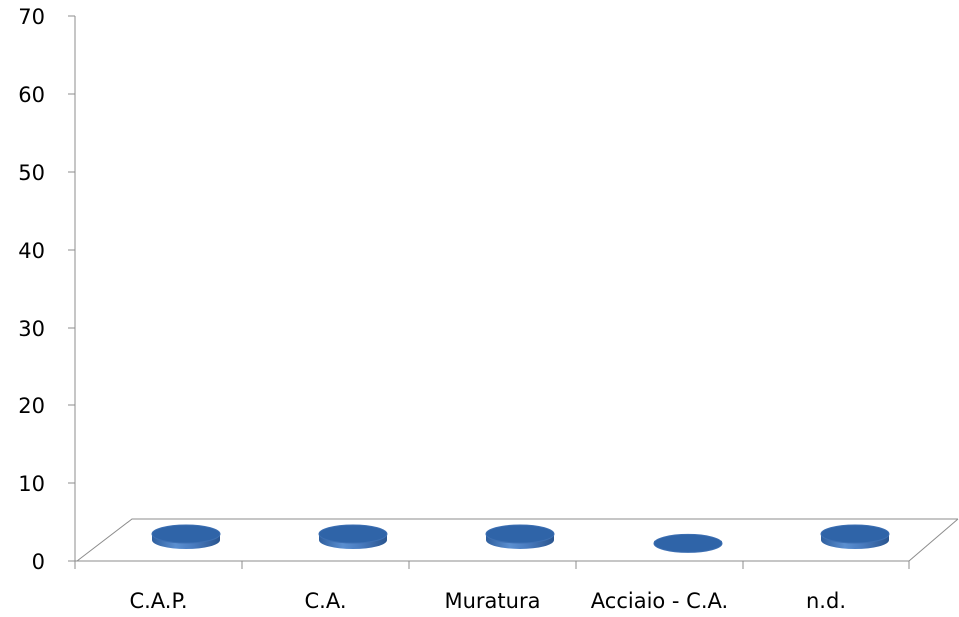  What do you see at coordinates (31, 95) in the screenshot?
I see `y-tick-label: 60` at bounding box center [31, 95].